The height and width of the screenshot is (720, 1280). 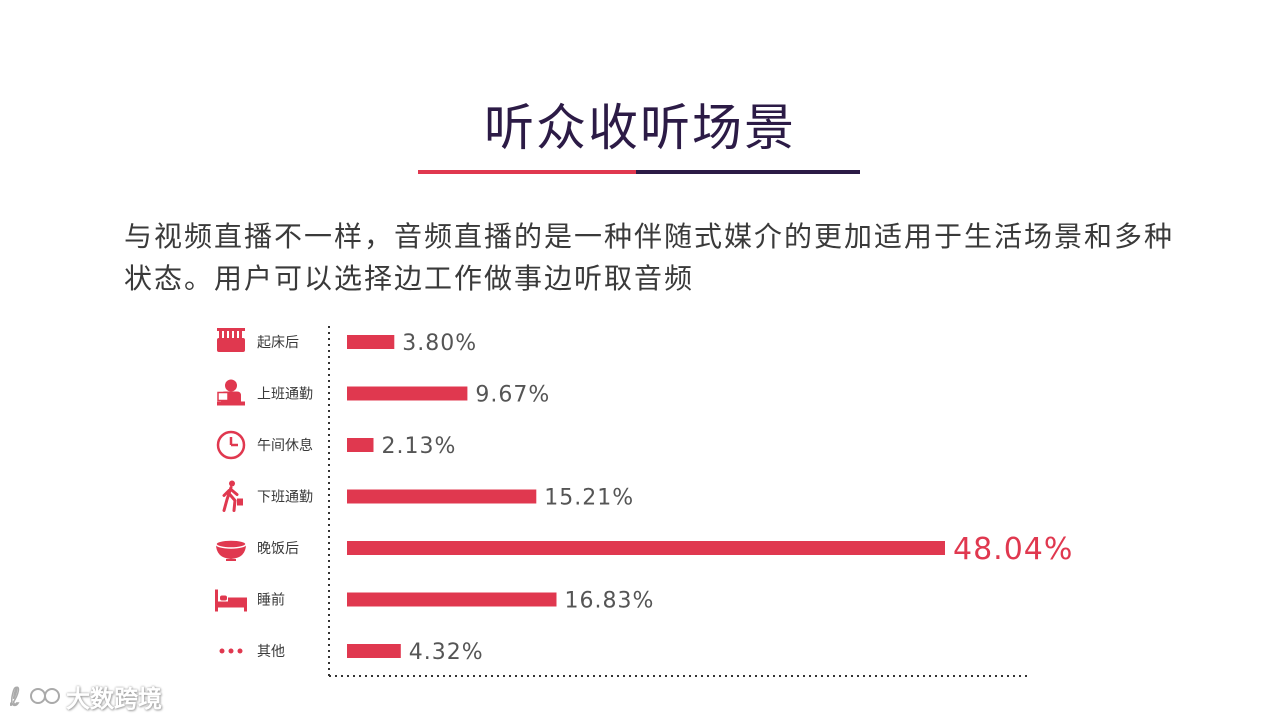 What do you see at coordinates (278, 549) in the screenshot?
I see `category-label: 晚饭后` at bounding box center [278, 549].